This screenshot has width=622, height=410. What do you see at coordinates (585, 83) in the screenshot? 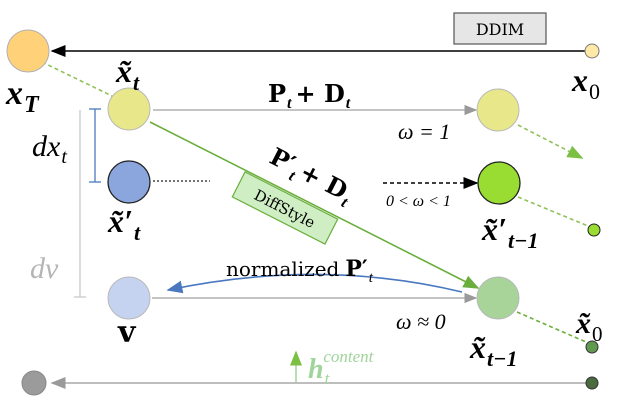
I see `label-x0-top: x0` at bounding box center [585, 83].